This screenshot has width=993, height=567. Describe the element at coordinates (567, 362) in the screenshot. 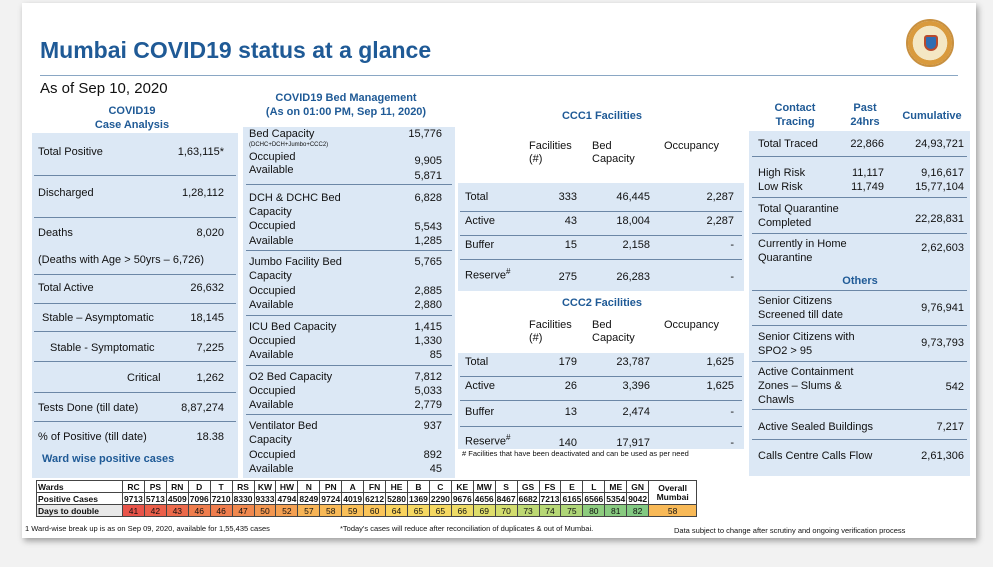

I see `ccc2-row-facilities: 179` at that location.